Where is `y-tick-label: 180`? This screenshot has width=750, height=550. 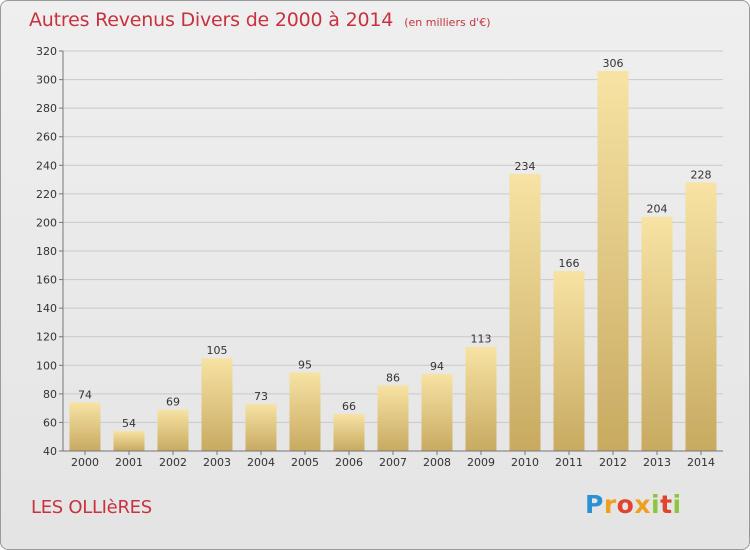 y-tick-label: 180 is located at coordinates (46, 251).